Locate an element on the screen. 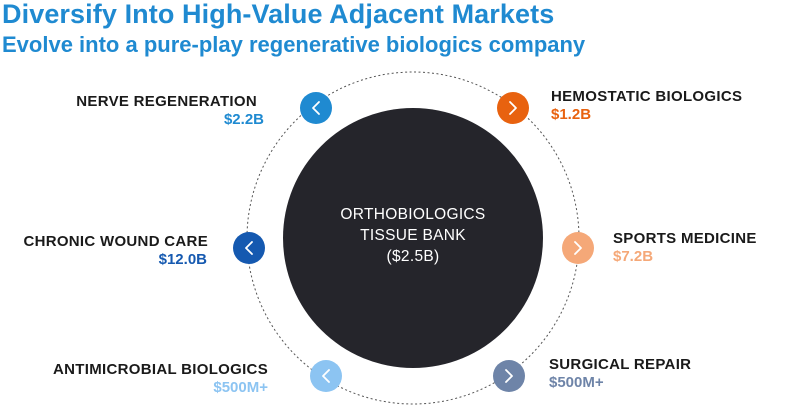  chronic-wound-care-dot is located at coordinates (249, 248).